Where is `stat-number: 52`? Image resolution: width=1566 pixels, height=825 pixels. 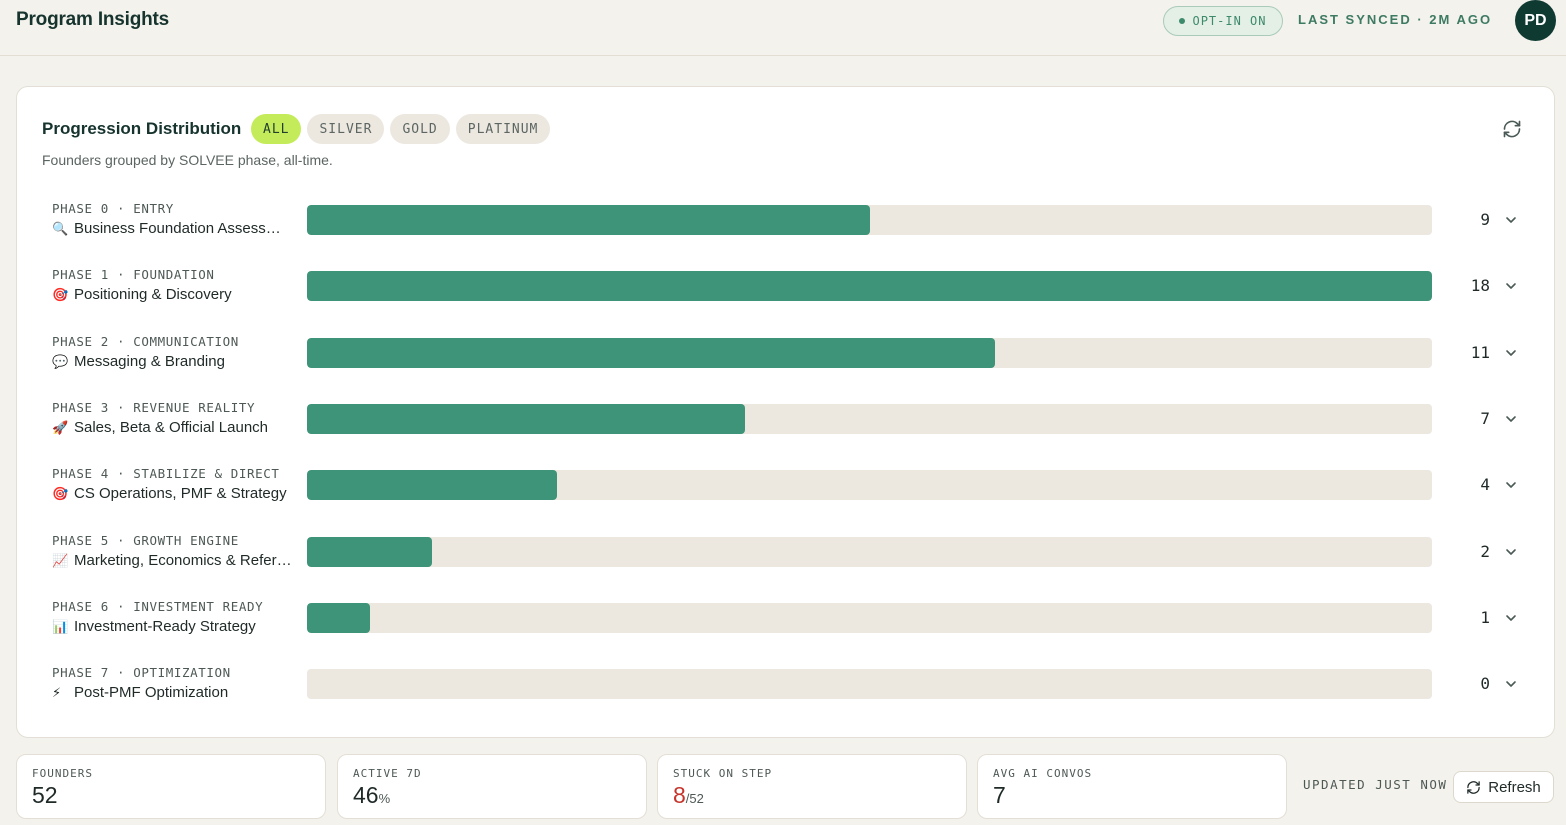
stat-number: 52 is located at coordinates (45, 795).